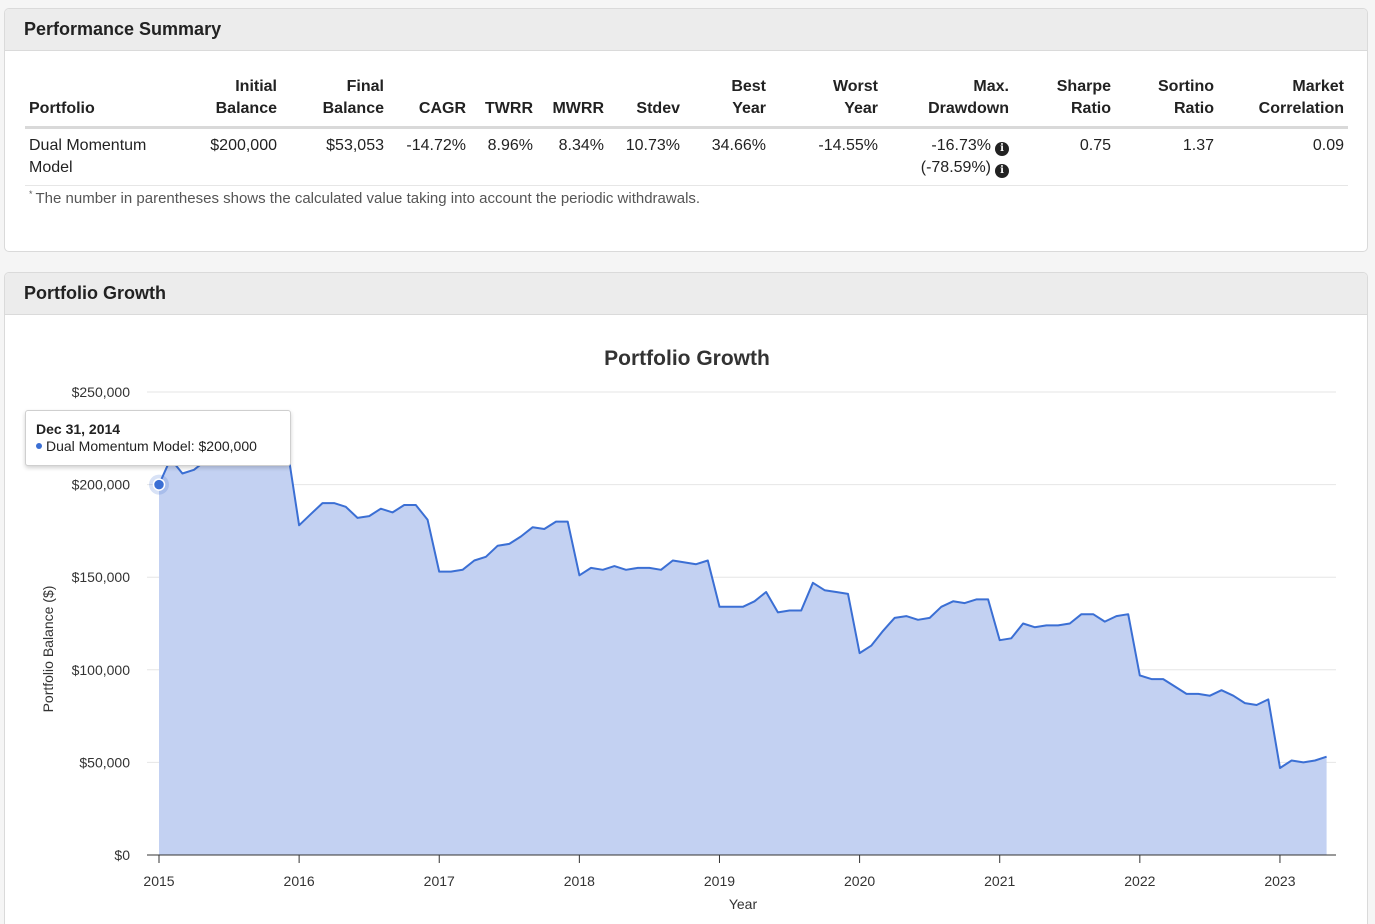 The width and height of the screenshot is (1375, 924). I want to click on max-drawdown-value: -16.73%, so click(961, 145).